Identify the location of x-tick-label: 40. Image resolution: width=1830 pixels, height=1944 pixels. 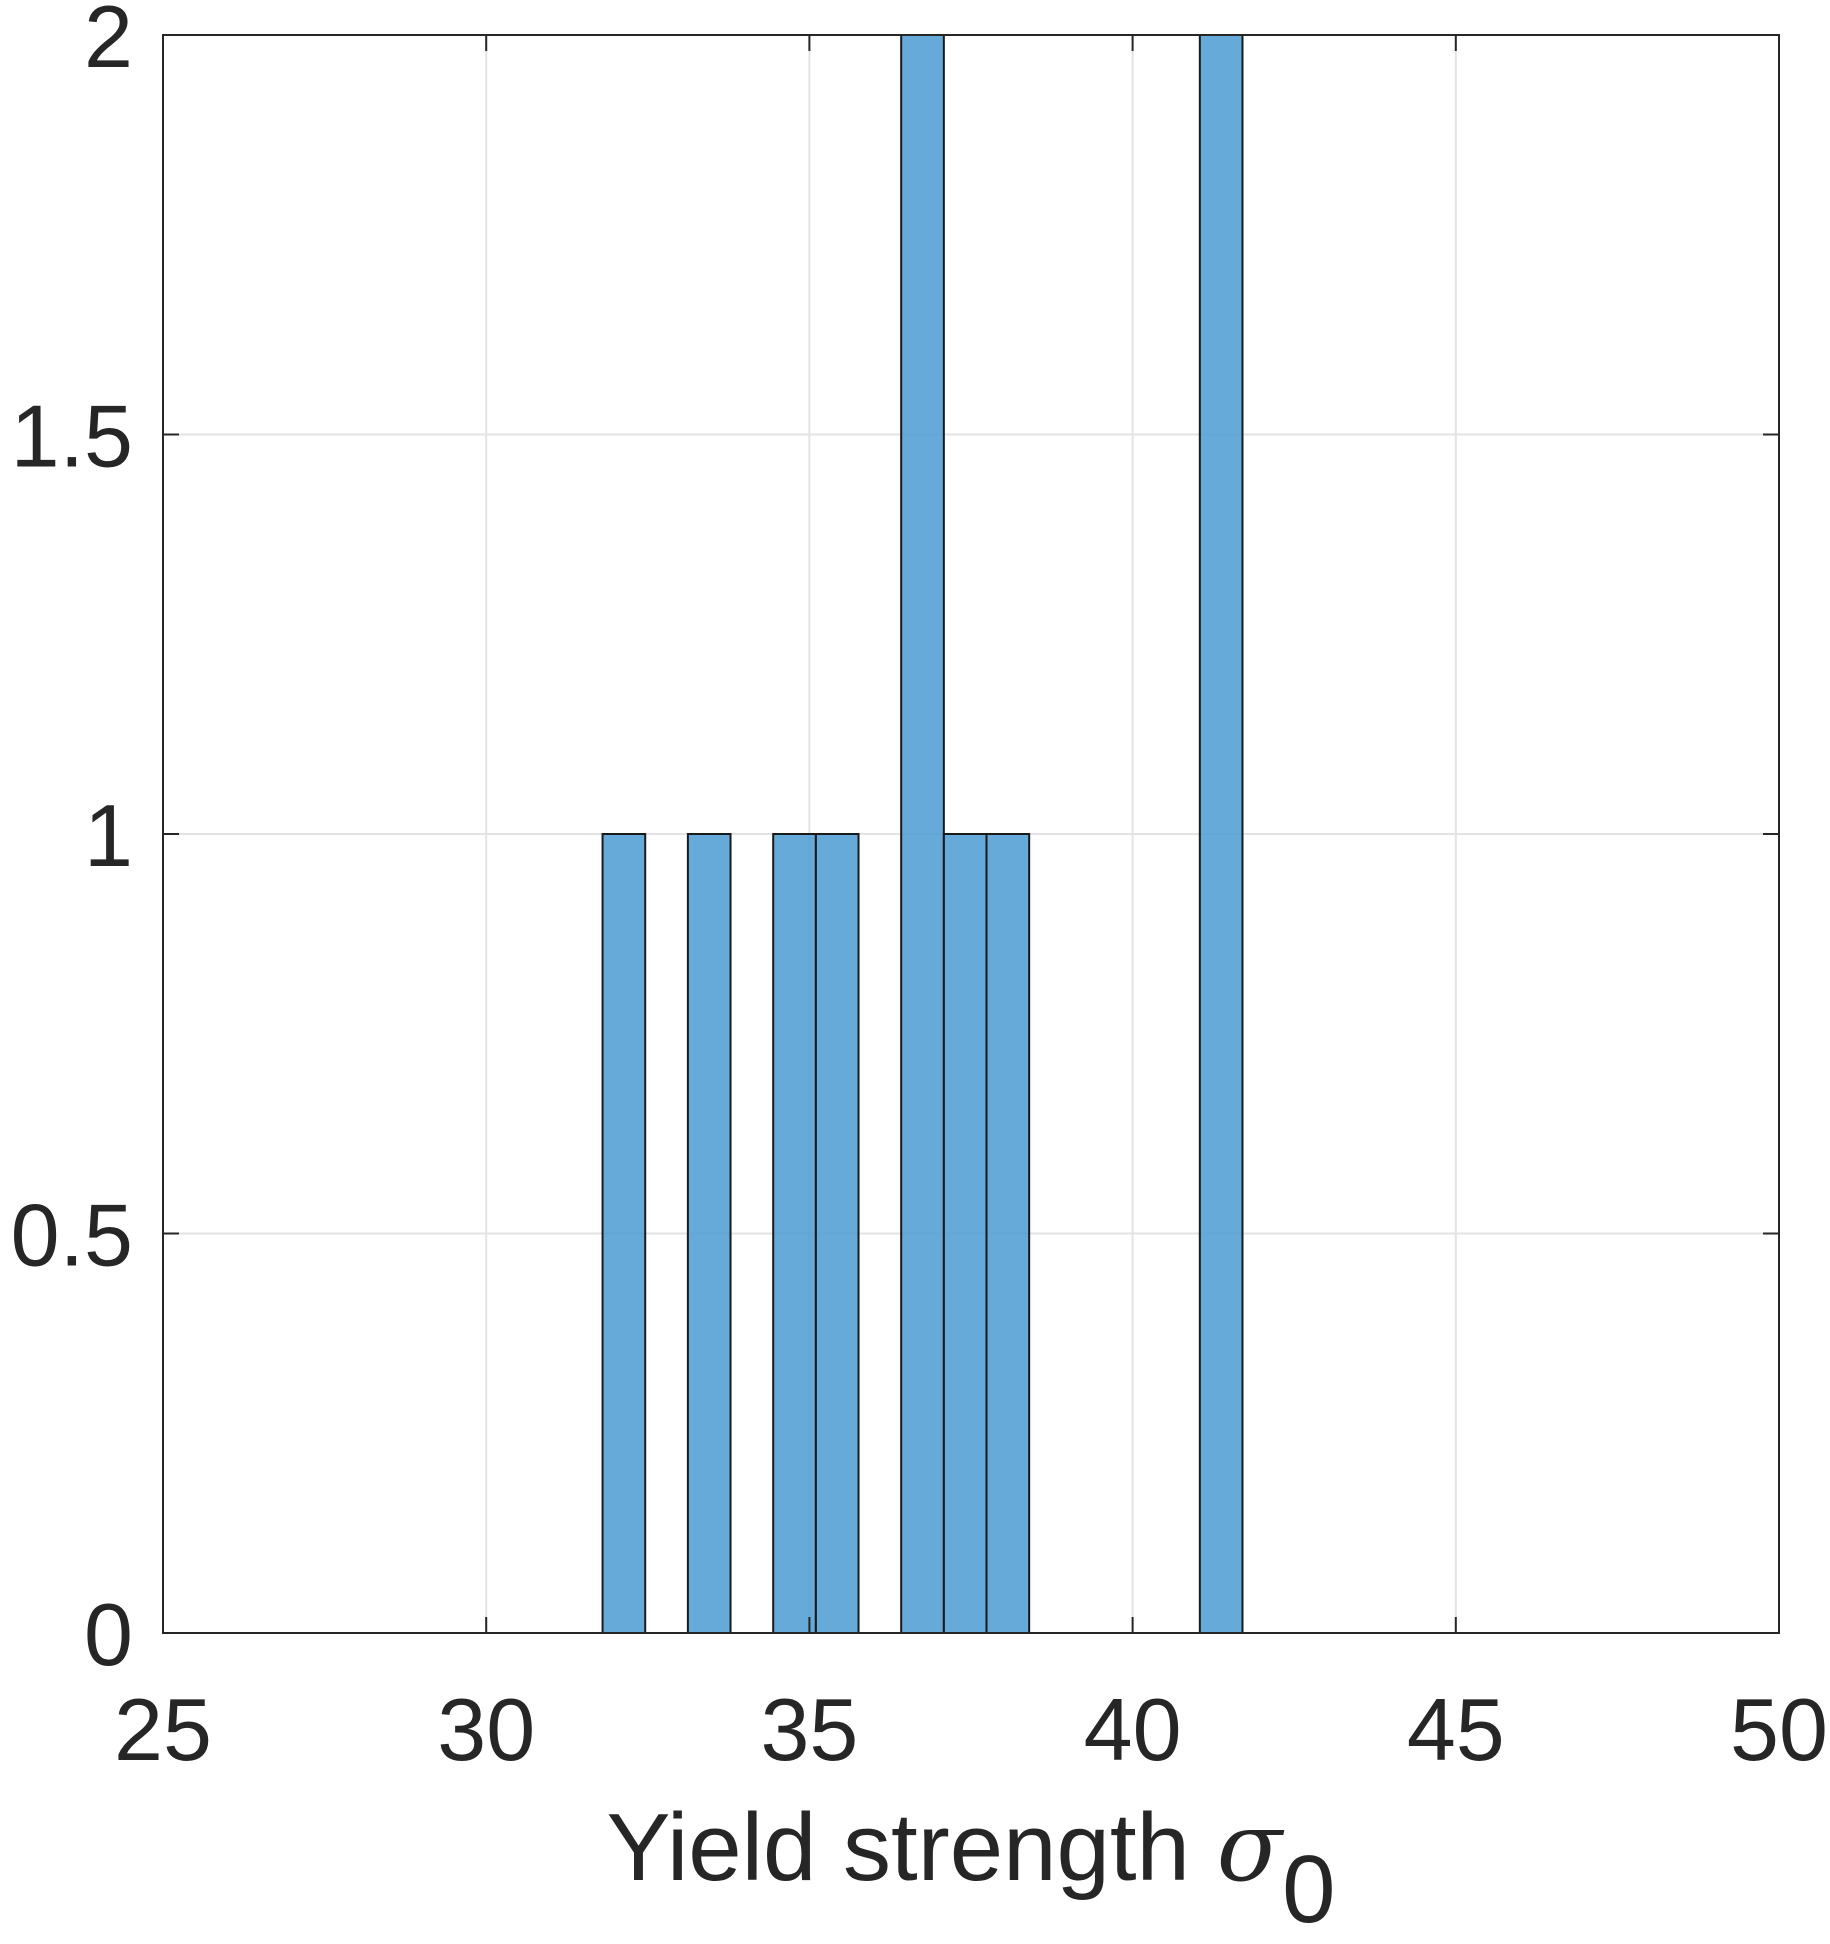
(1133, 1729).